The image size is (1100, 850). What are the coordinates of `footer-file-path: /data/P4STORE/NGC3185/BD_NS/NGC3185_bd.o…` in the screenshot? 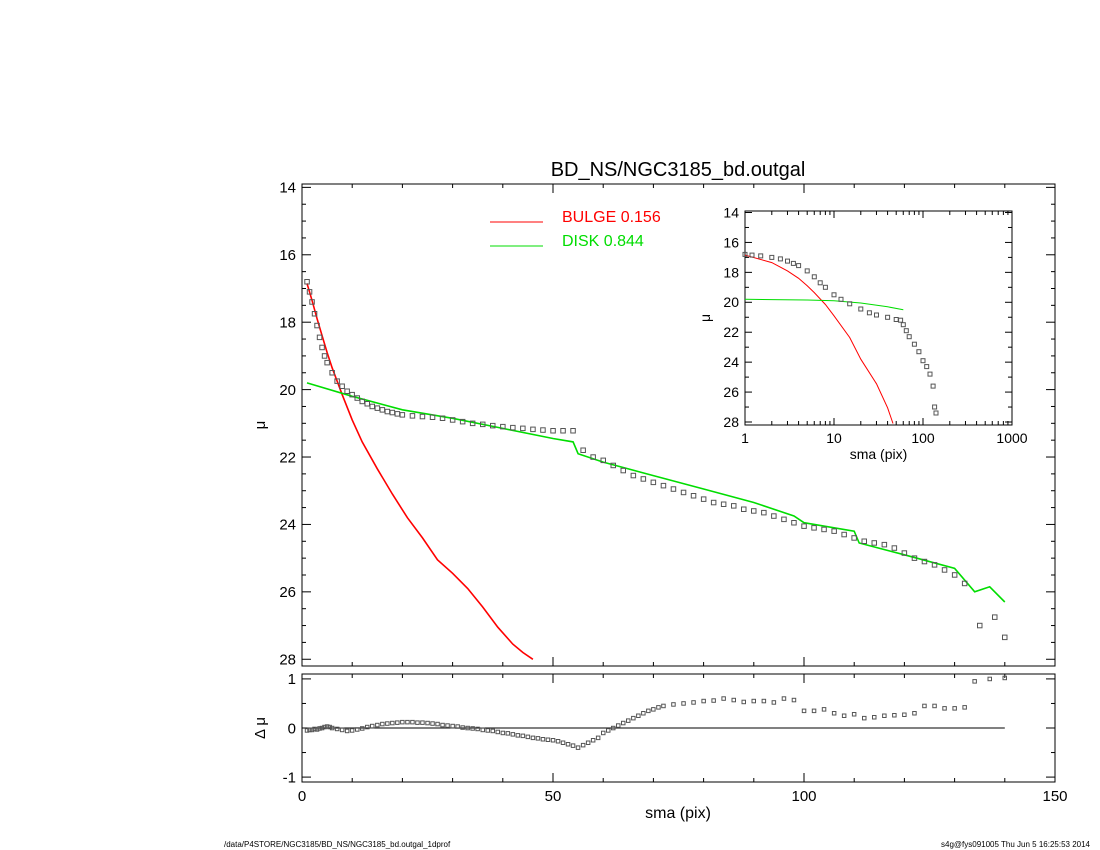 It's located at (337, 844).